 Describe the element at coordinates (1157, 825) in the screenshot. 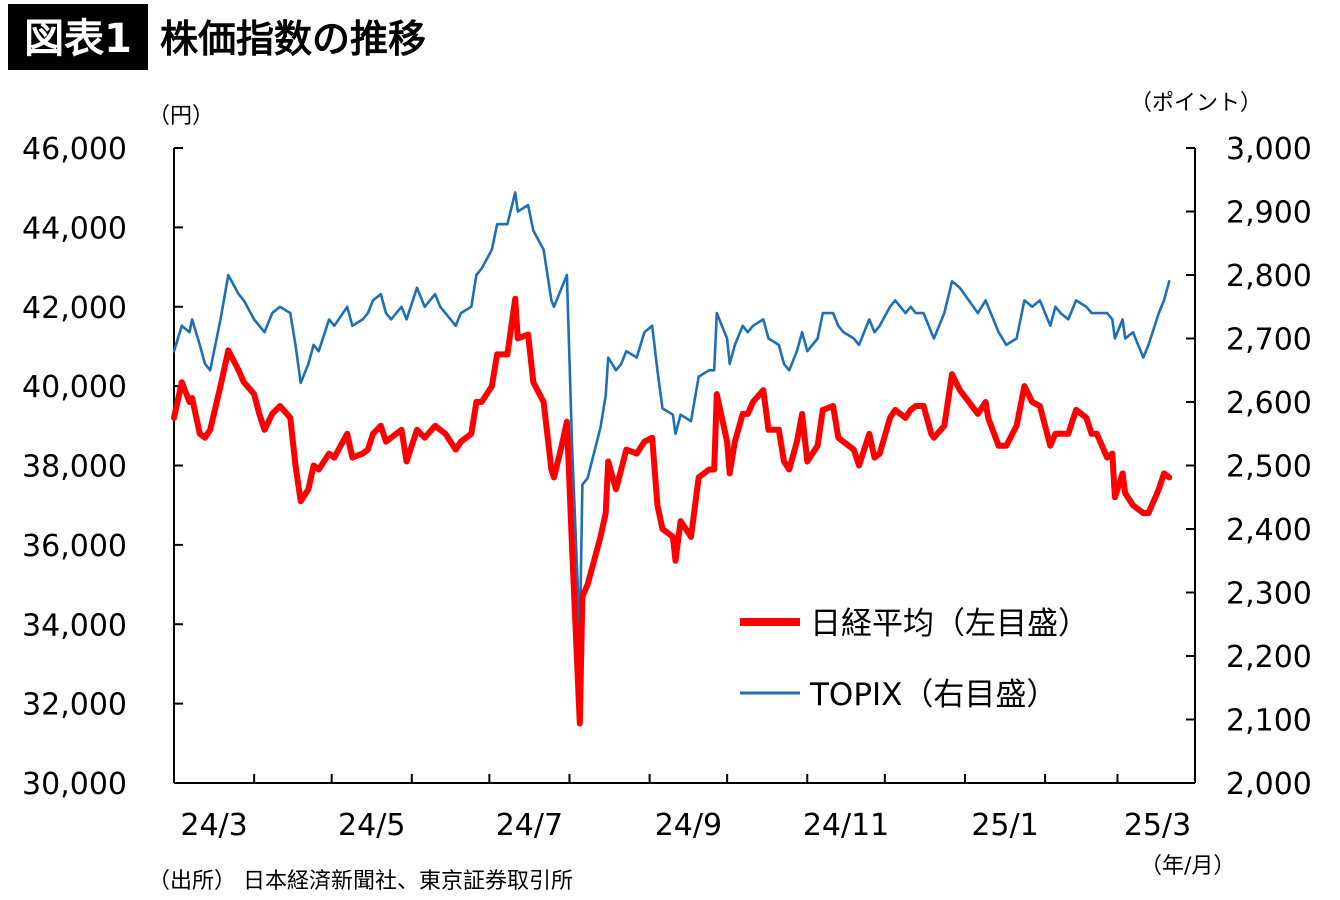

I see `x-axis-tick-label: 25/3` at that location.